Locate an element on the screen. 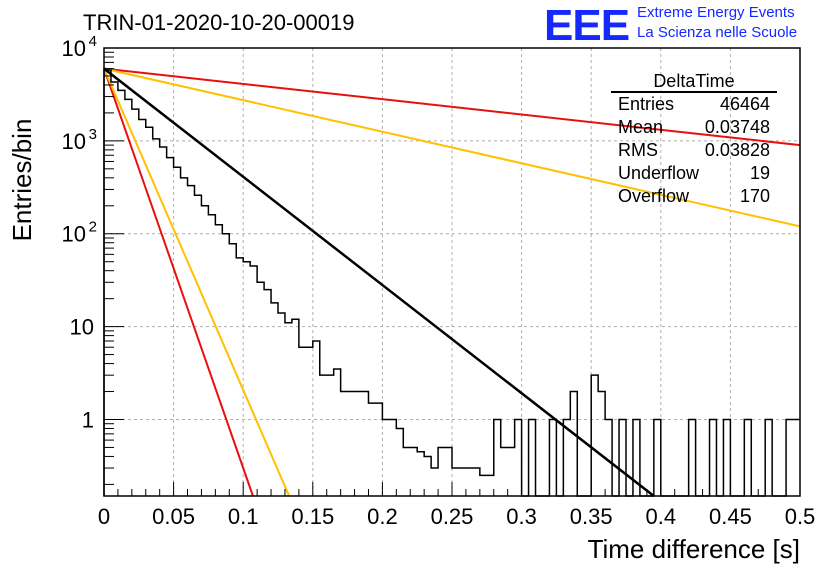 This screenshot has height=572, width=836. stats-label: RMS is located at coordinates (638, 150).